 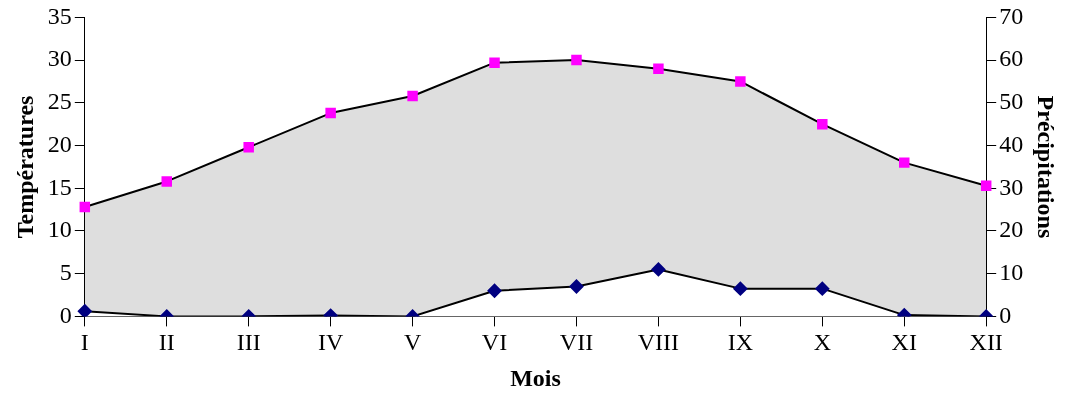 What do you see at coordinates (65, 314) in the screenshot?
I see `y-tick-label: 0` at bounding box center [65, 314].